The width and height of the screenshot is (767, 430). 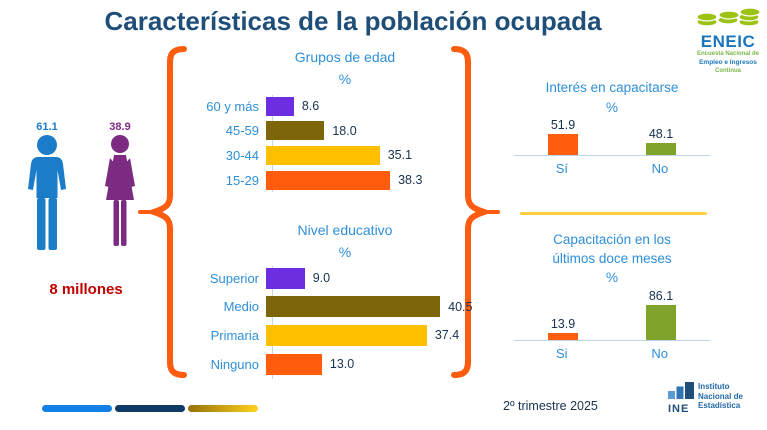 I want to click on capacitacion-columns: 13.9 86.1, so click(x=612, y=313).